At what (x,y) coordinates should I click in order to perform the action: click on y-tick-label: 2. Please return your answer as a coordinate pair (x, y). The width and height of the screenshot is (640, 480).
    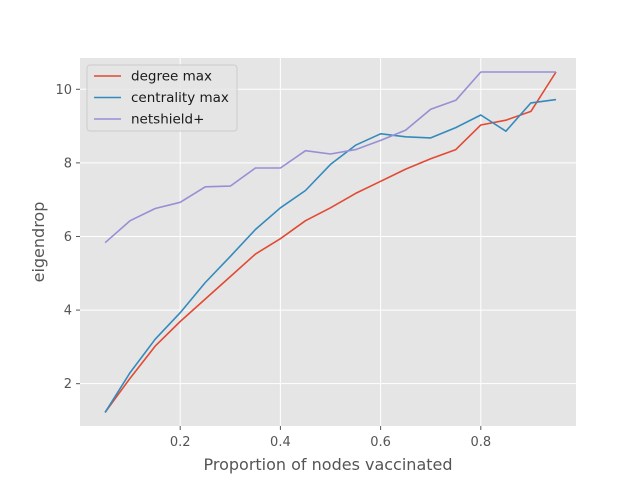
    Looking at the image, I should click on (68, 384).